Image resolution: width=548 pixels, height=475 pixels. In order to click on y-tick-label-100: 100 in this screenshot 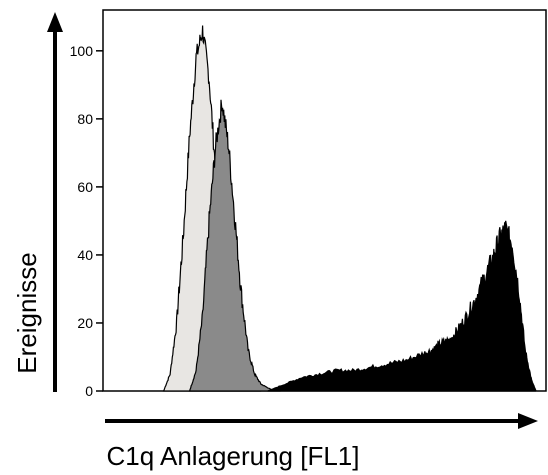, I will do `click(82, 51)`.